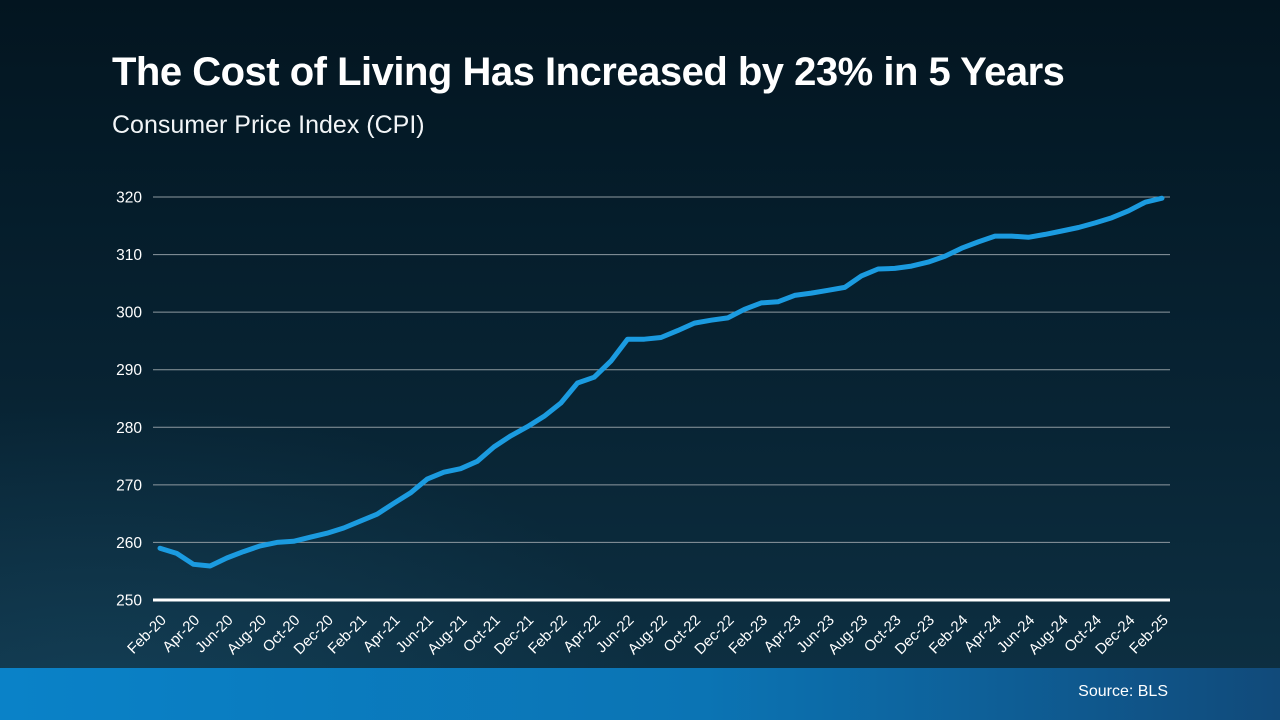 The width and height of the screenshot is (1280, 720). What do you see at coordinates (268, 125) in the screenshot?
I see `page-subtitle: Consumer Price Index (CPI)` at bounding box center [268, 125].